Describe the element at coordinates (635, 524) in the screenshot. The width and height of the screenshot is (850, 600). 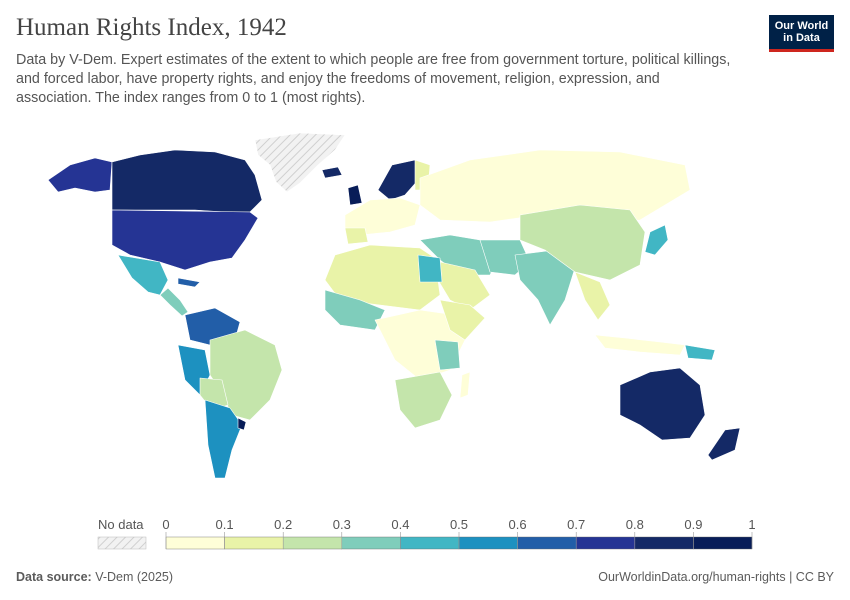
I see `legend-tick-label: 0.8` at that location.